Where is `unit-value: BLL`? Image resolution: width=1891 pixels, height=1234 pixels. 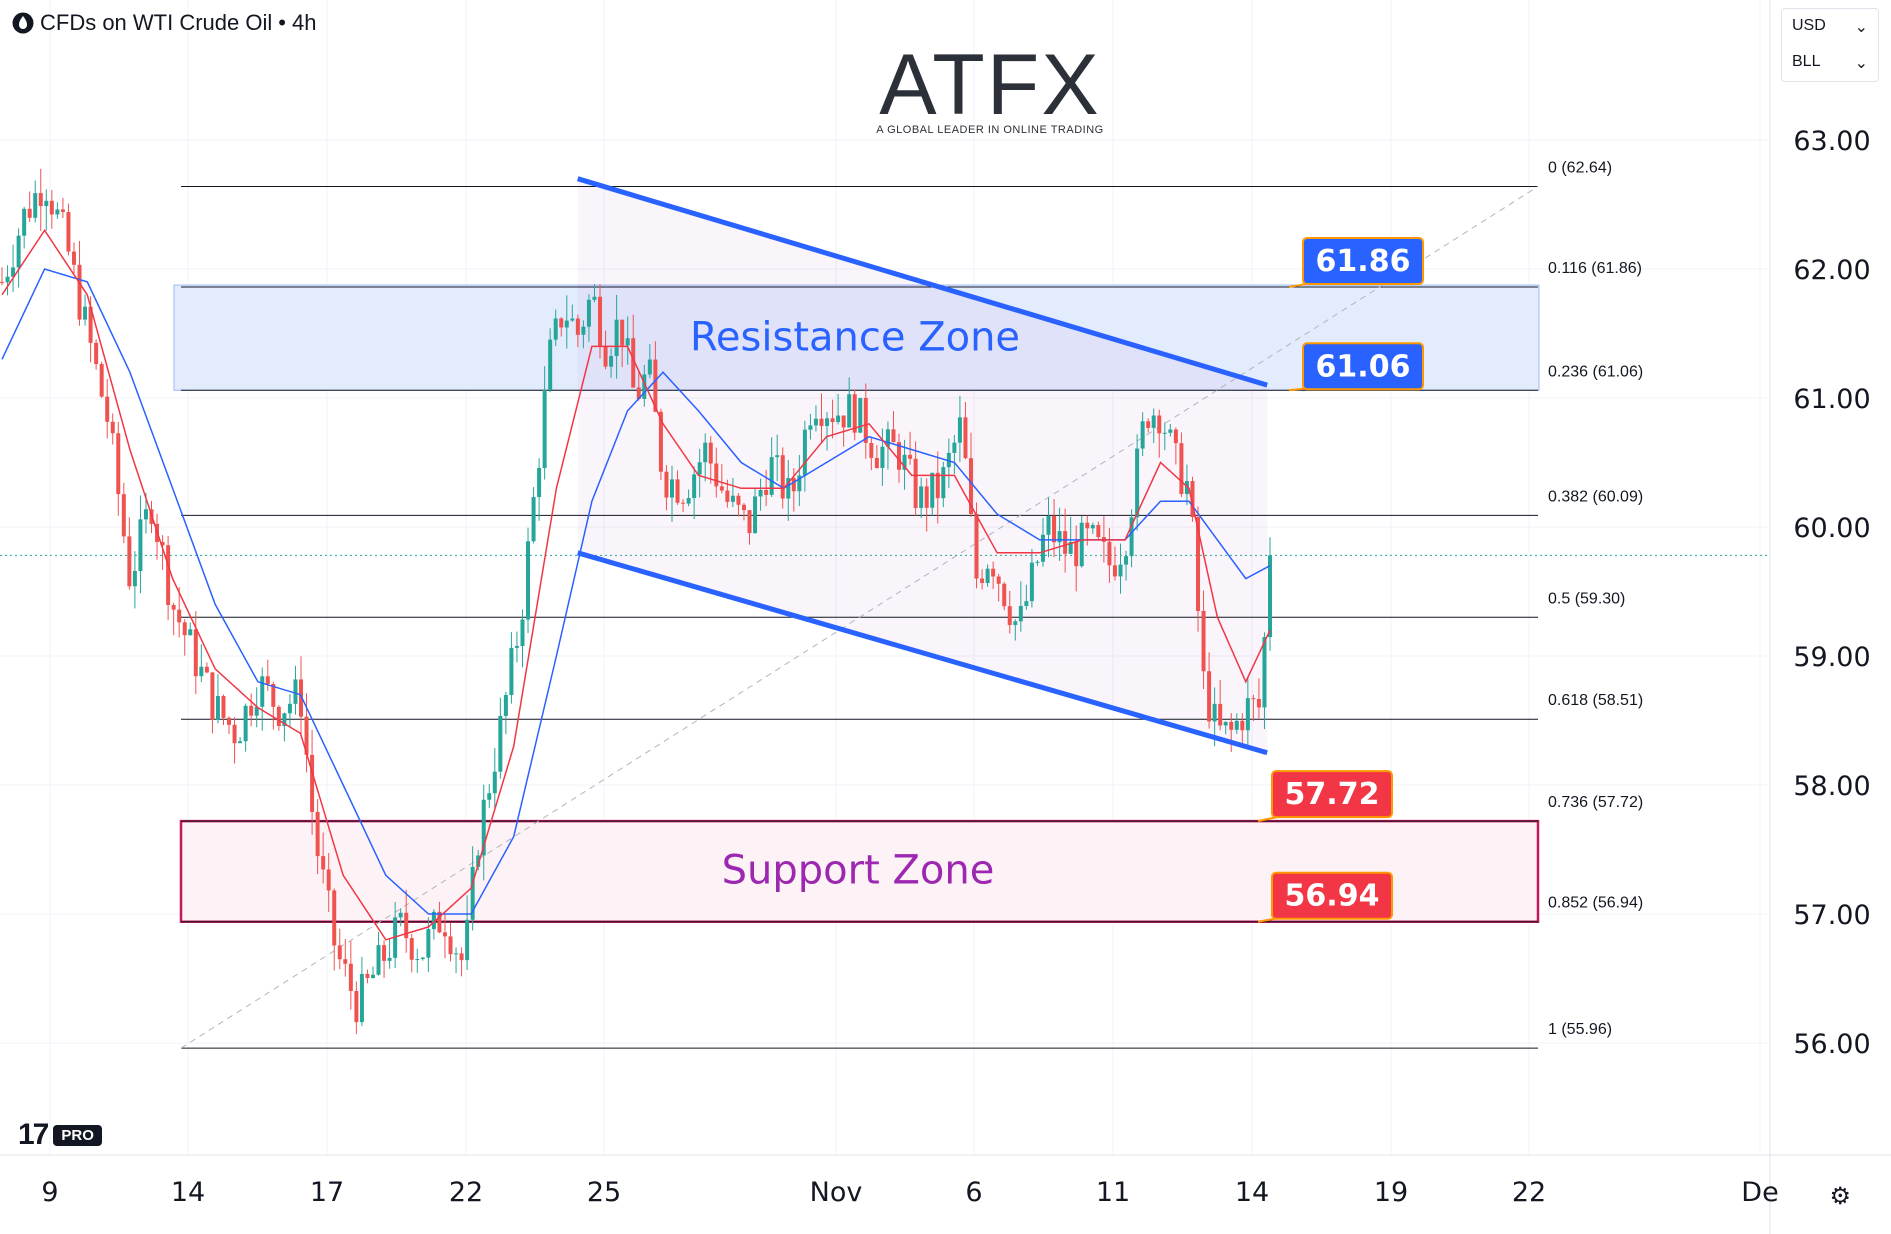
unit-value: BLL is located at coordinates (1806, 61).